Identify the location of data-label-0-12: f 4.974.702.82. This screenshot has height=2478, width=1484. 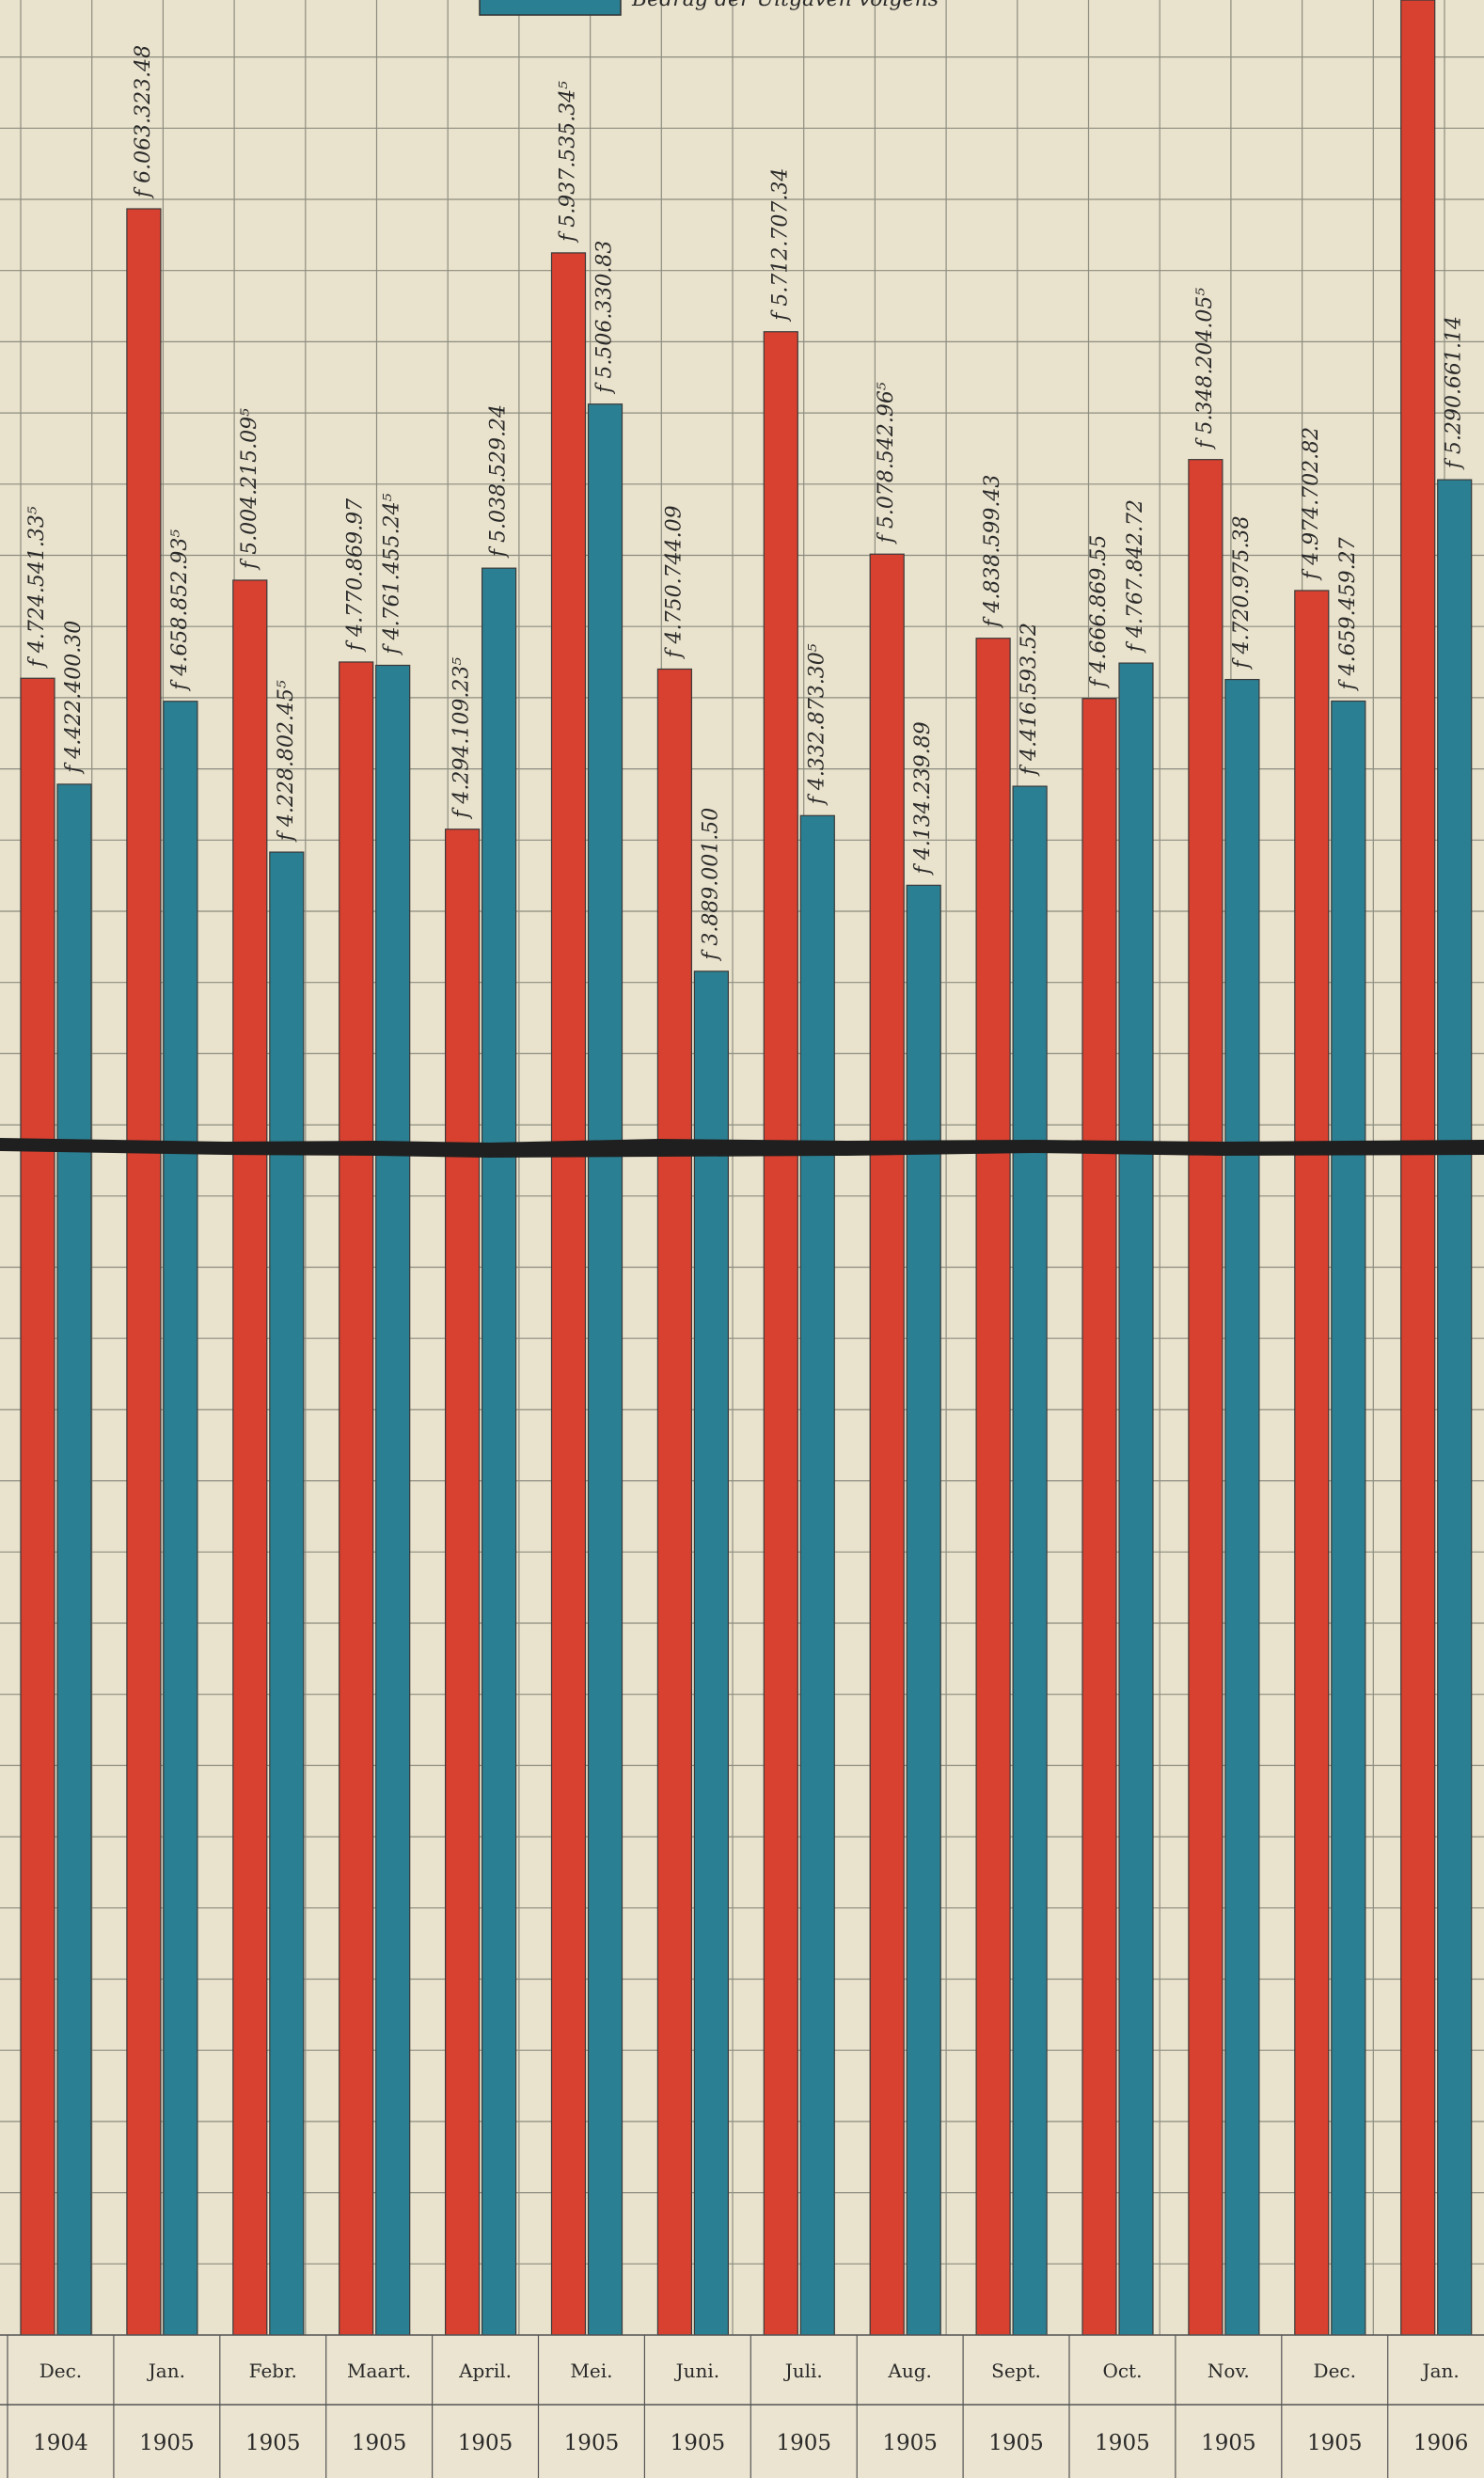
(1311, 504).